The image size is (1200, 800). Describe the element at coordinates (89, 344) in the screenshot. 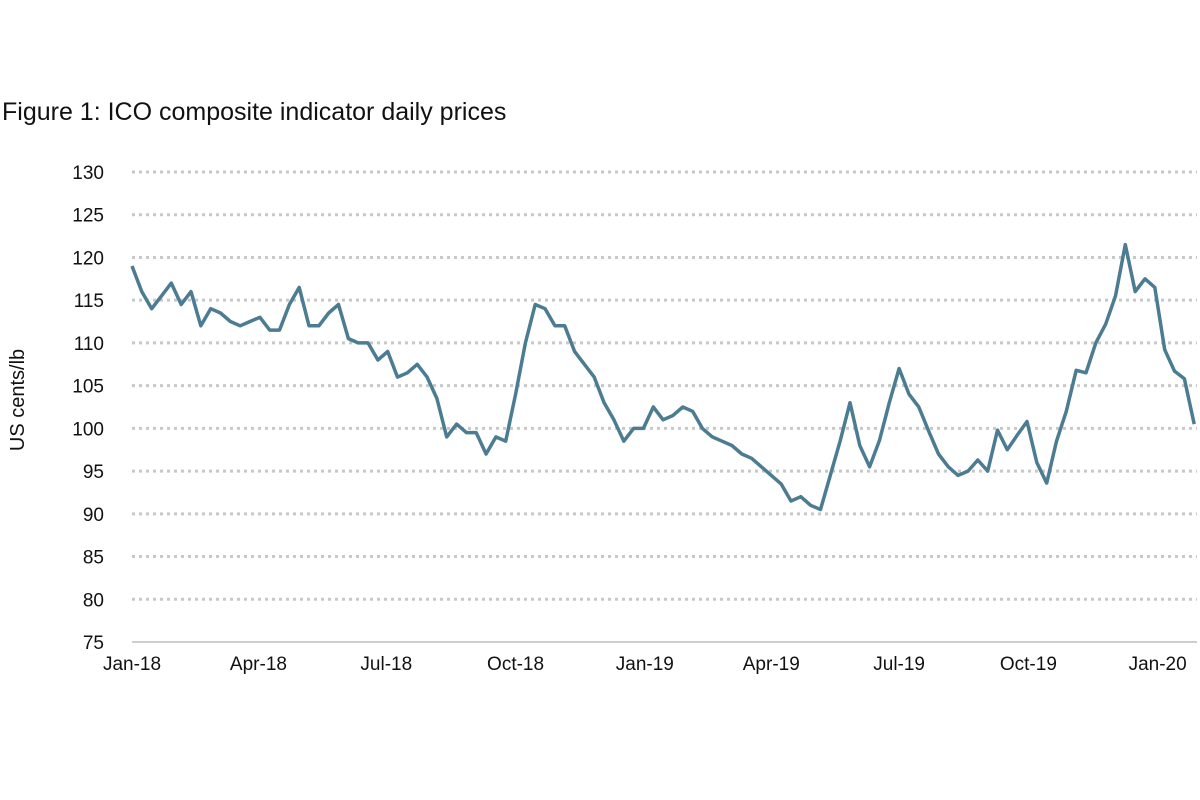

I see `y-tick-label: 110` at that location.